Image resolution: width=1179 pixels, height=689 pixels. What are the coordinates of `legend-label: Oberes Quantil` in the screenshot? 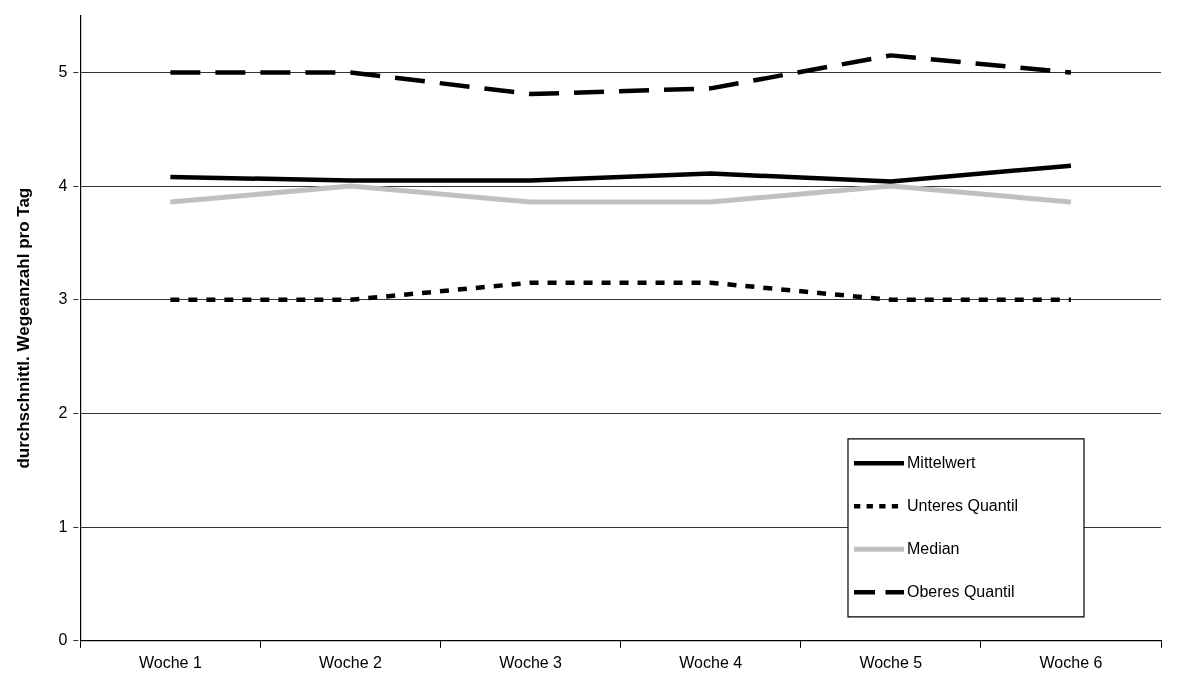 It's located at (961, 591).